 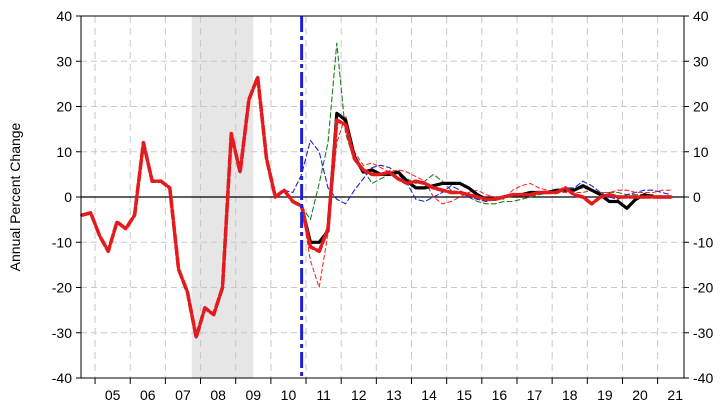 I want to click on y-tick-label-right: -40, so click(x=703, y=378).